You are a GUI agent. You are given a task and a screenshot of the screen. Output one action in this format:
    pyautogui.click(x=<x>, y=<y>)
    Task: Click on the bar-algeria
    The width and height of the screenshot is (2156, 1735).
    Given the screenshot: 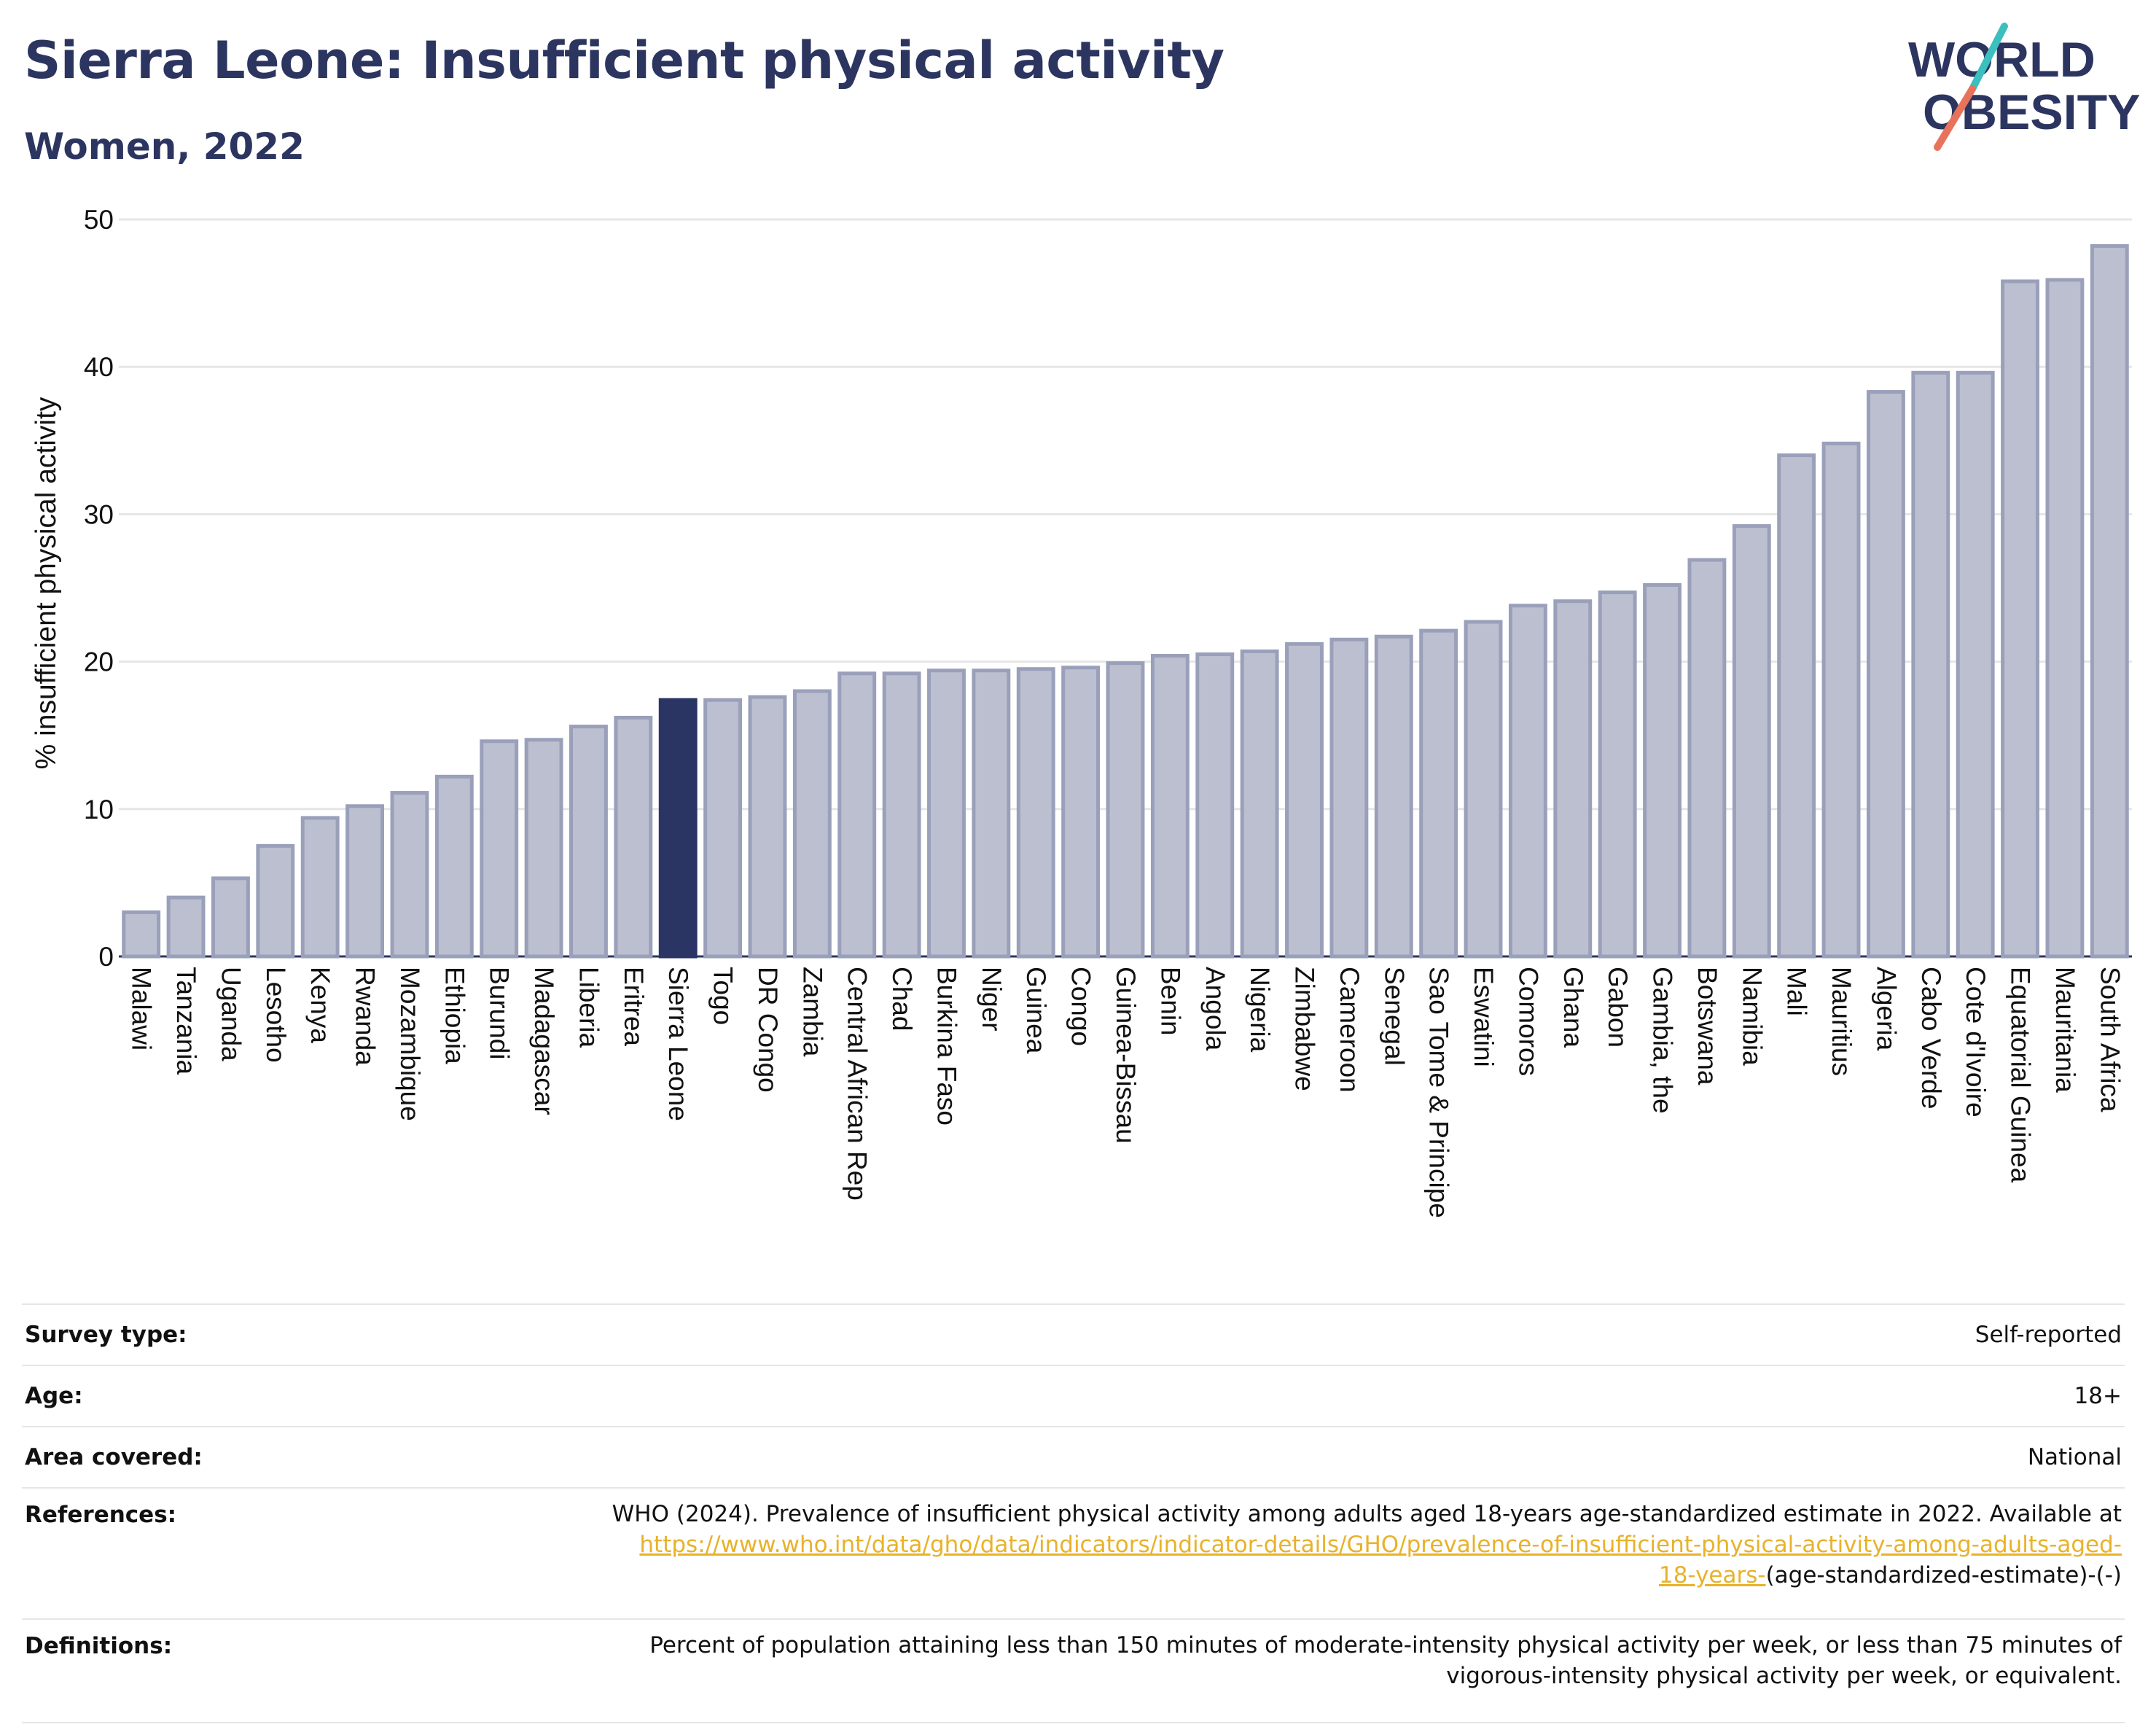 What is the action you would take?
    pyautogui.click(x=1886, y=674)
    